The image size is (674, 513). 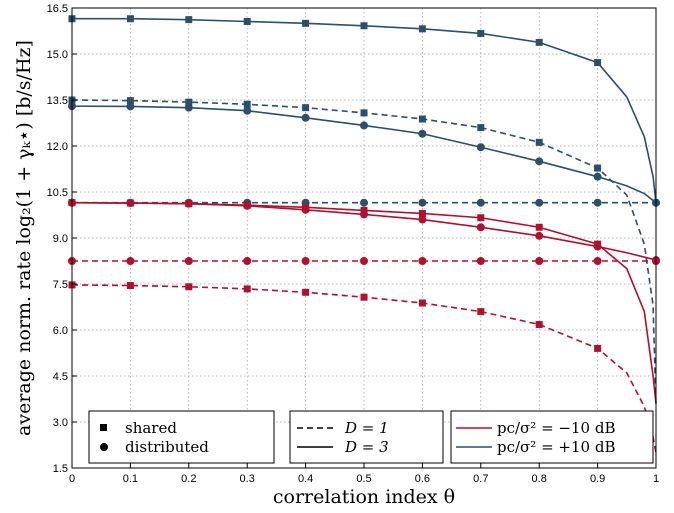 What do you see at coordinates (597, 479) in the screenshot?
I see `x-tick-label: 0.9` at bounding box center [597, 479].